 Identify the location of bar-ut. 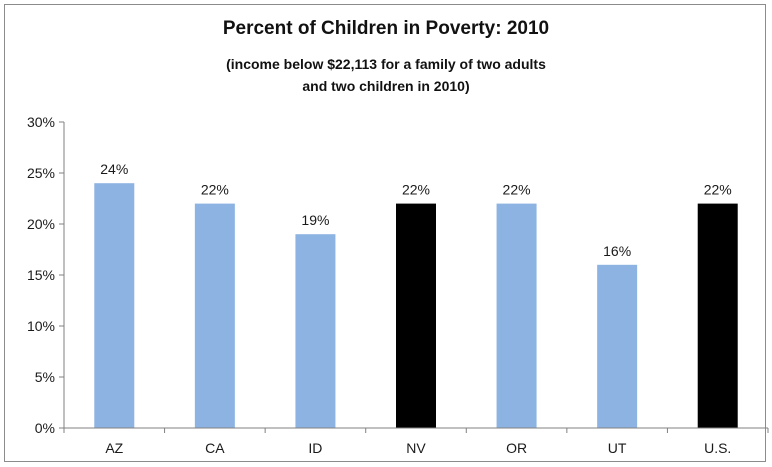
(617, 346).